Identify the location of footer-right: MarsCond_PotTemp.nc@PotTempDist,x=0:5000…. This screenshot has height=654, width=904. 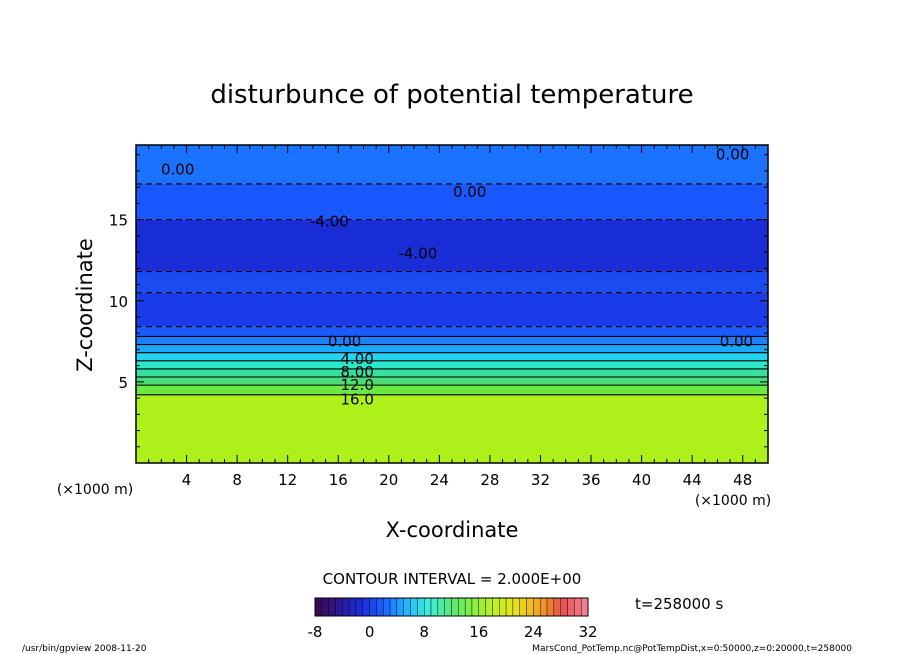
(692, 649).